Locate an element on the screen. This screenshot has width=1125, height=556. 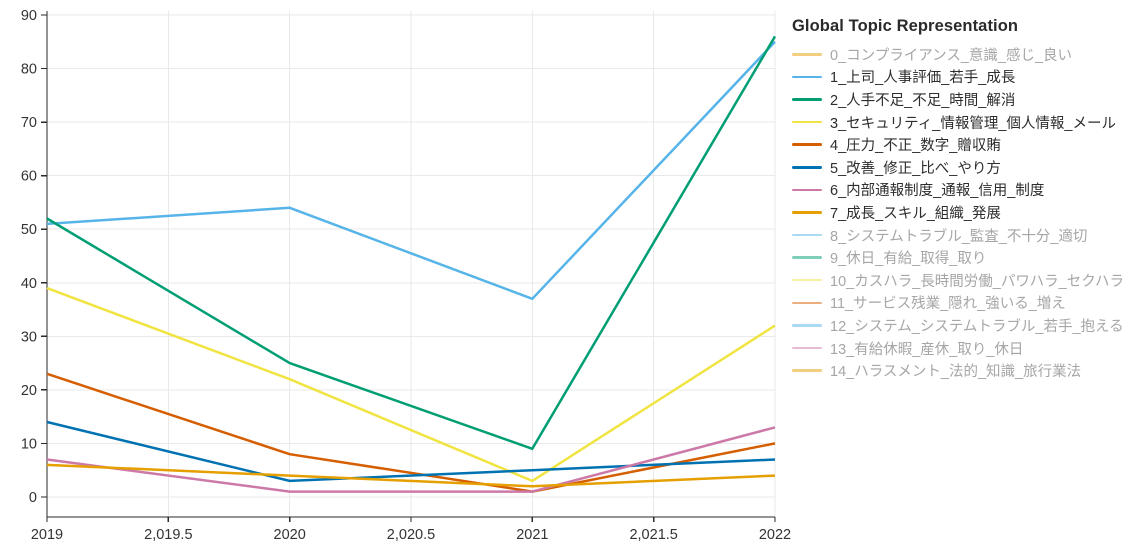
y-axis-tick-label: 0 is located at coordinates (33, 498).